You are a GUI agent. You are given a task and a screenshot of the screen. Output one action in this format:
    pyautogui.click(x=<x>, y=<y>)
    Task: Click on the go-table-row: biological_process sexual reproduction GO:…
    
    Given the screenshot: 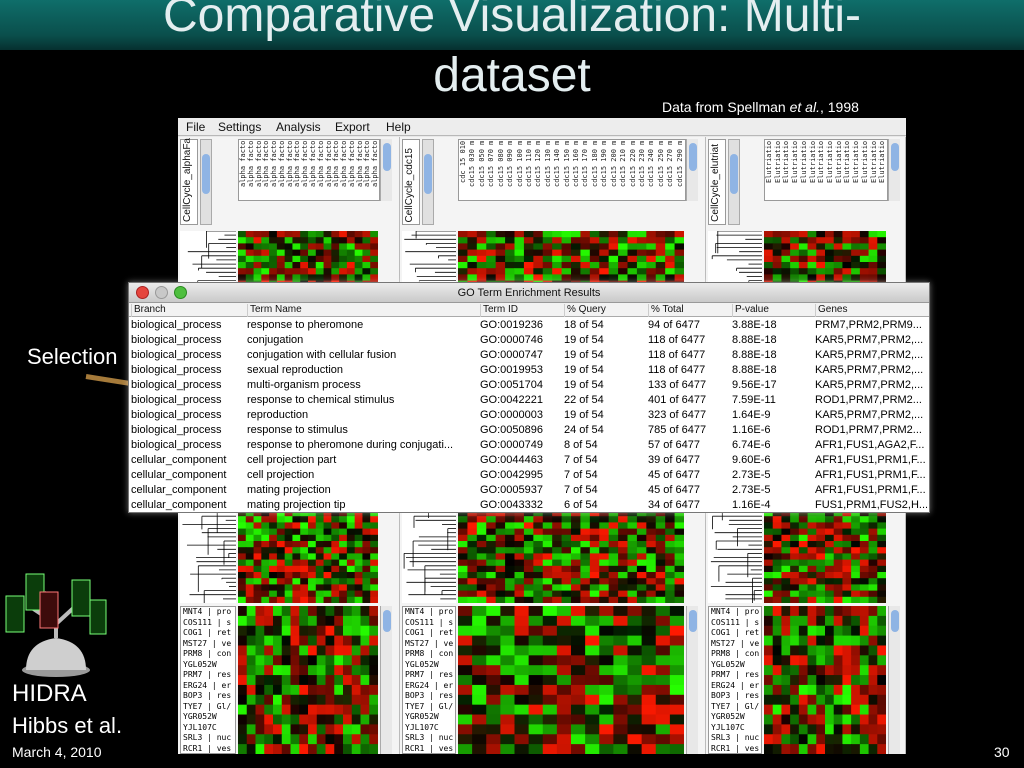 What is the action you would take?
    pyautogui.click(x=529, y=370)
    